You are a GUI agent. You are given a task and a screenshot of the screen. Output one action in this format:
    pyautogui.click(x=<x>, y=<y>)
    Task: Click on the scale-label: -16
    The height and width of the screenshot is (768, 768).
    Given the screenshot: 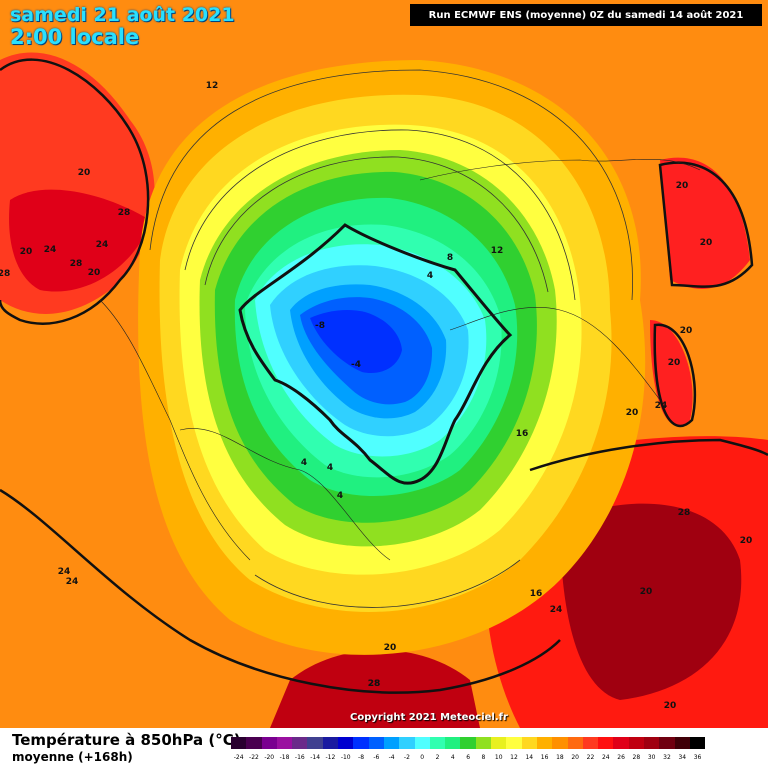 What is the action you would take?
    pyautogui.click(x=299, y=757)
    